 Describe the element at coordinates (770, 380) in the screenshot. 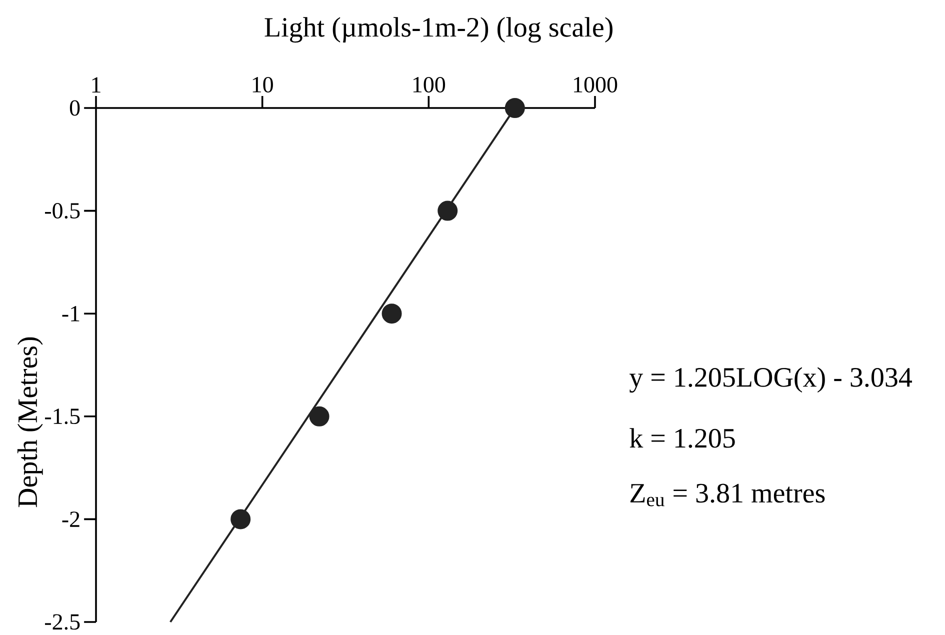

I see `text: y = 1.205LOG(x) - 3.034` at that location.